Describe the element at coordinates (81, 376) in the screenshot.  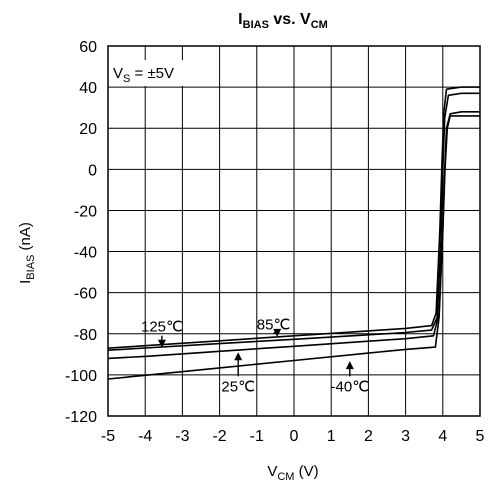
I see `y-tick-label: -100` at that location.